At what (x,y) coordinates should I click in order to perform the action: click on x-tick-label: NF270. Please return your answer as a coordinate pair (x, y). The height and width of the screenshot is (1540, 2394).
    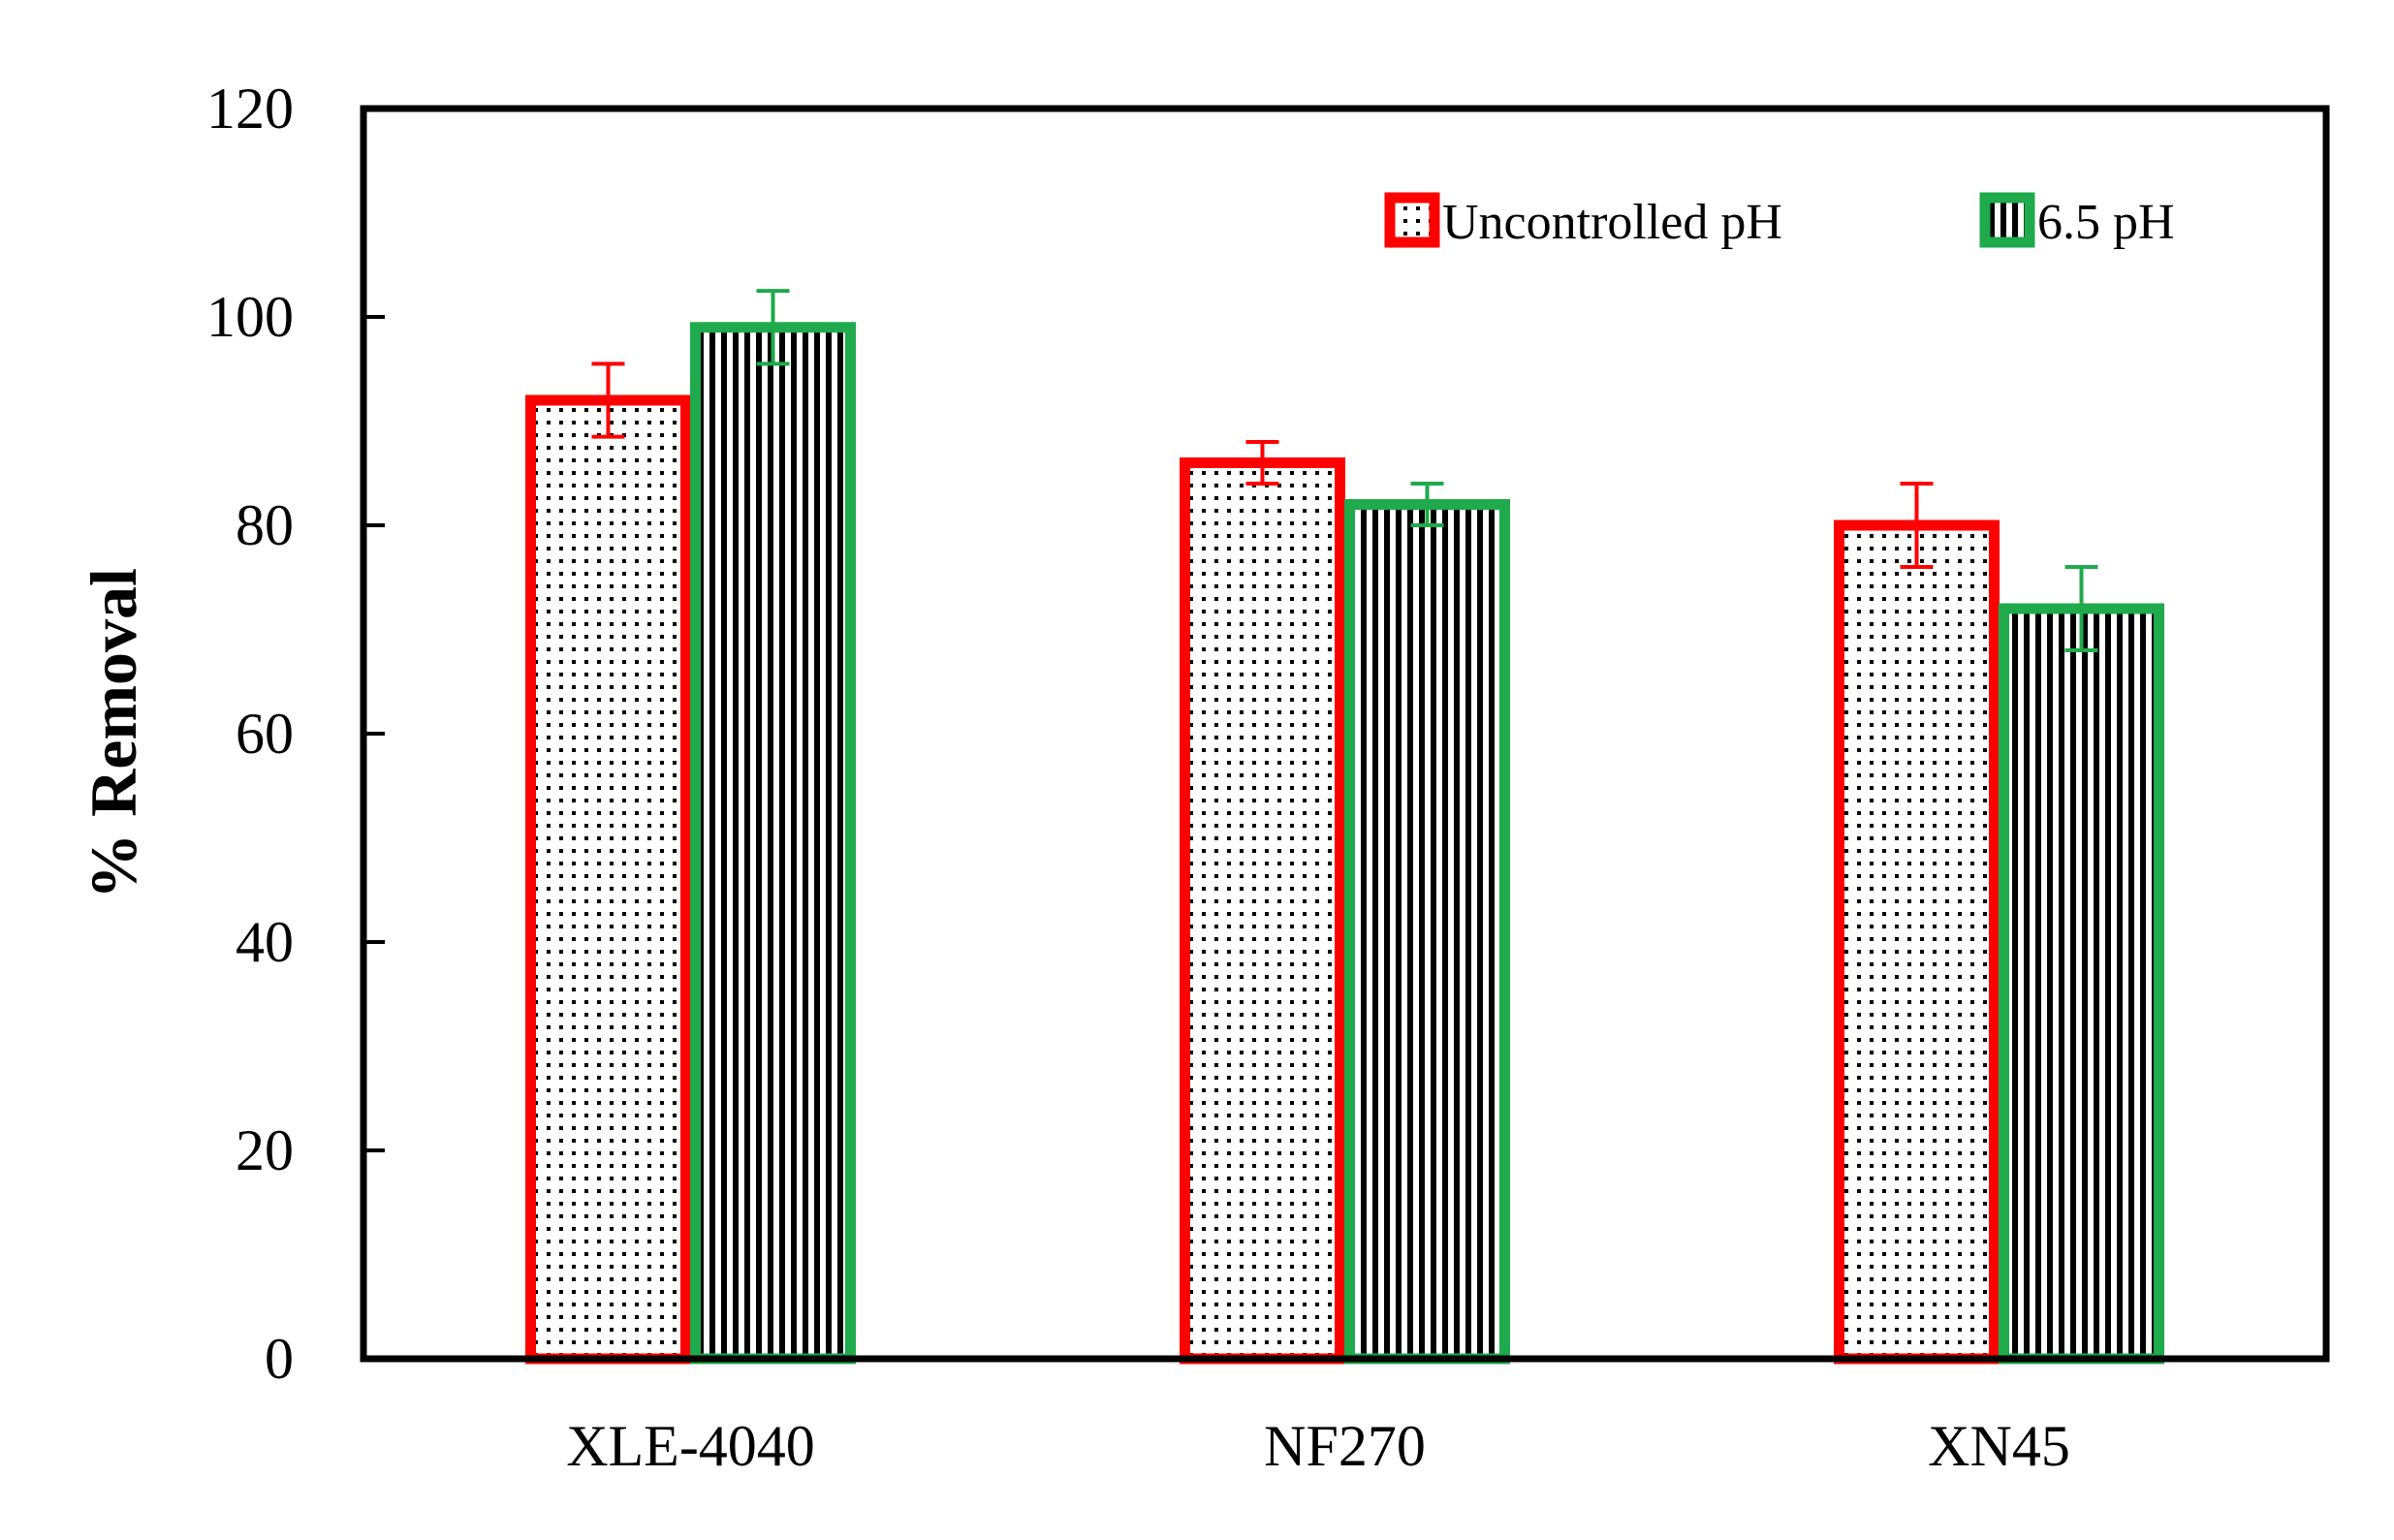
    Looking at the image, I should click on (1345, 1446).